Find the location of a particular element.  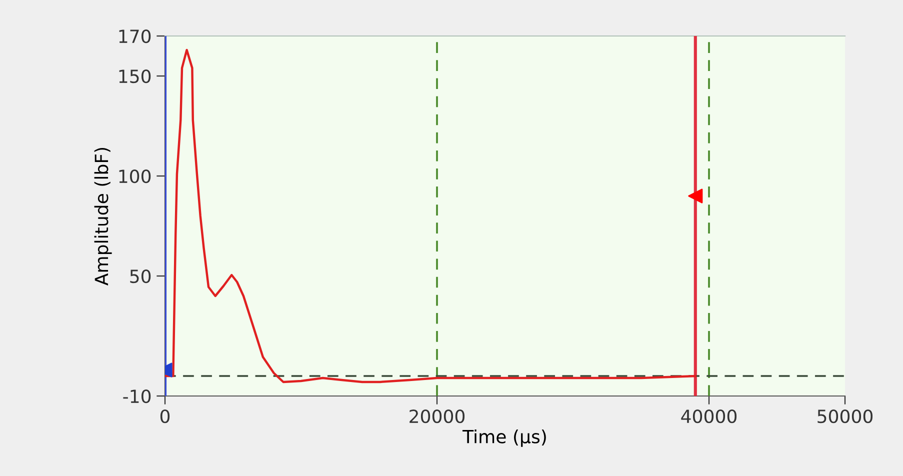

y-axis-title: Amplitude (lbF) is located at coordinates (103, 217).